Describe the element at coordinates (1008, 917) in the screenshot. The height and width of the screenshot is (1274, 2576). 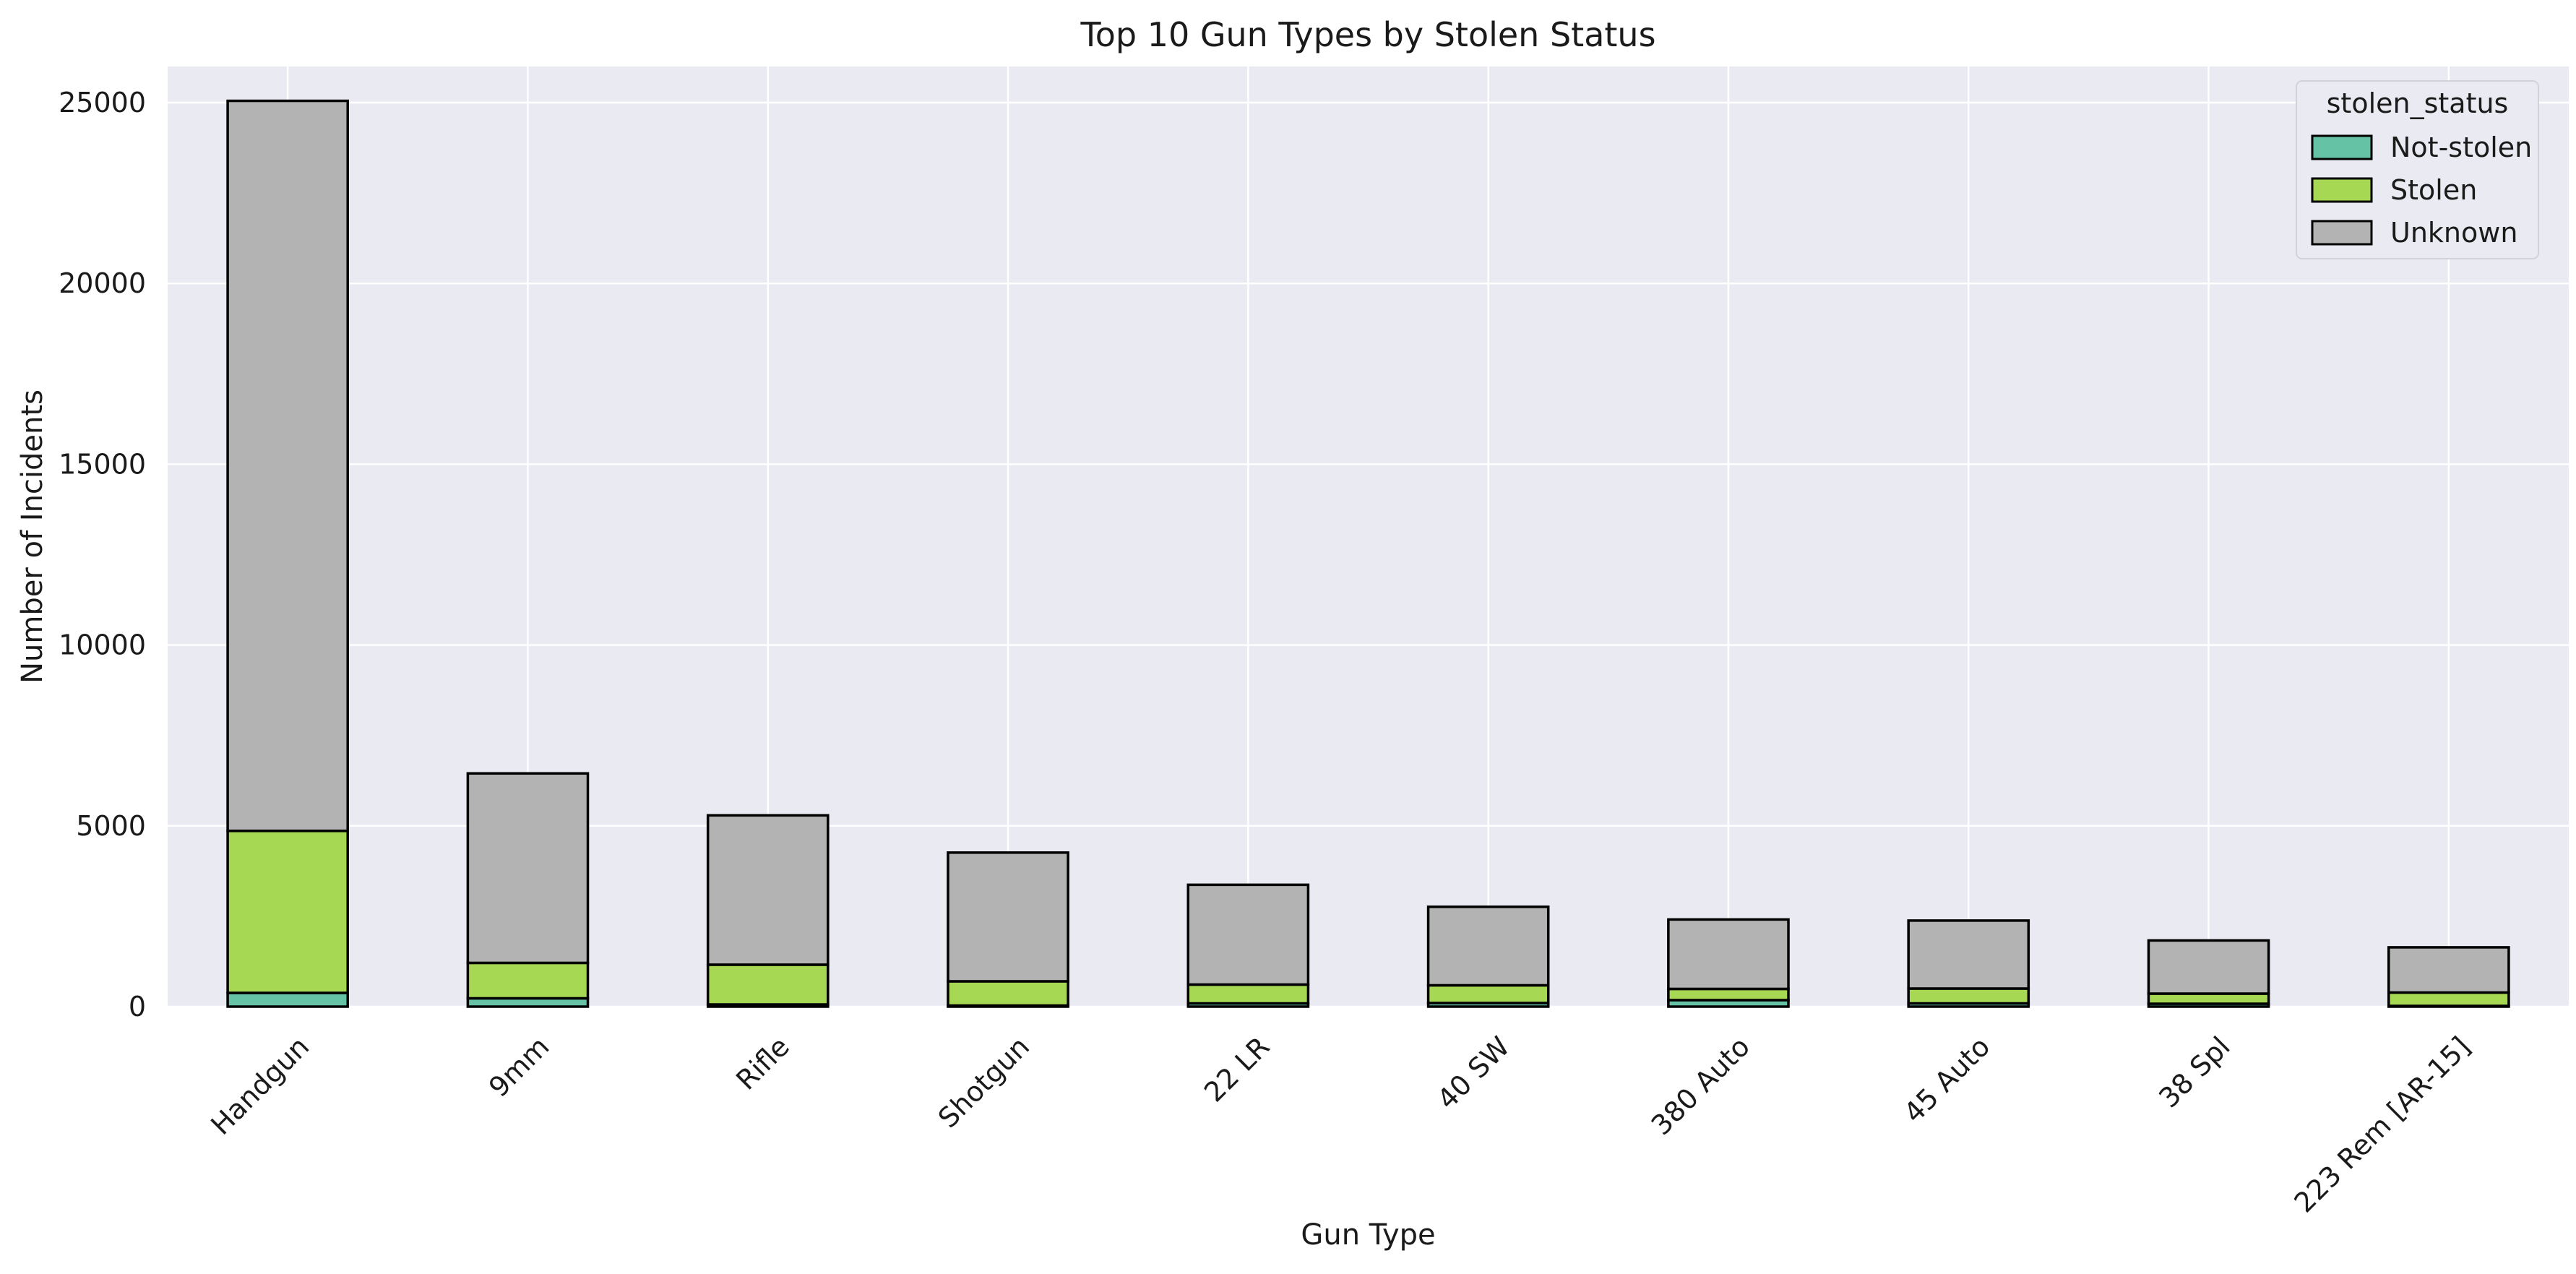
I see `bar-shotgun-unknown` at that location.